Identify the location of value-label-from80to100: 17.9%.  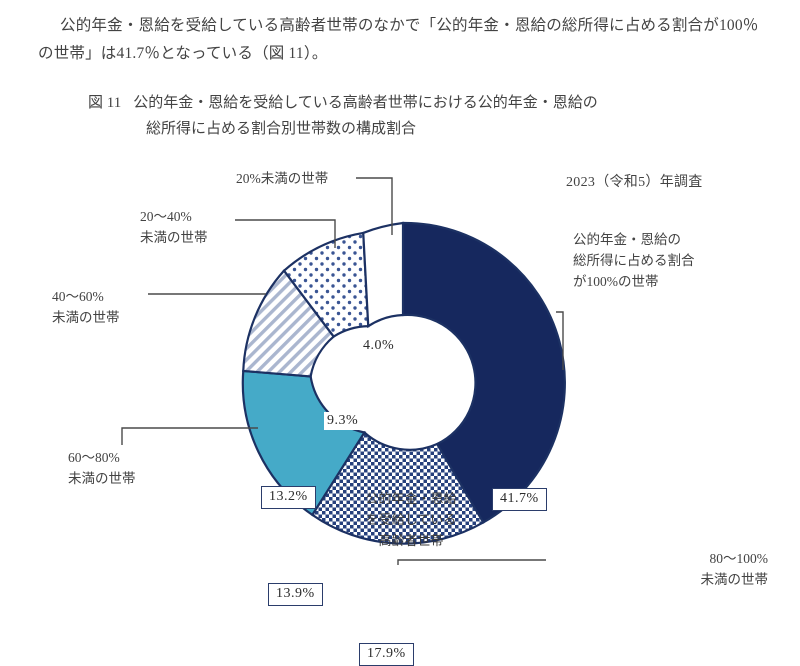
(386, 654).